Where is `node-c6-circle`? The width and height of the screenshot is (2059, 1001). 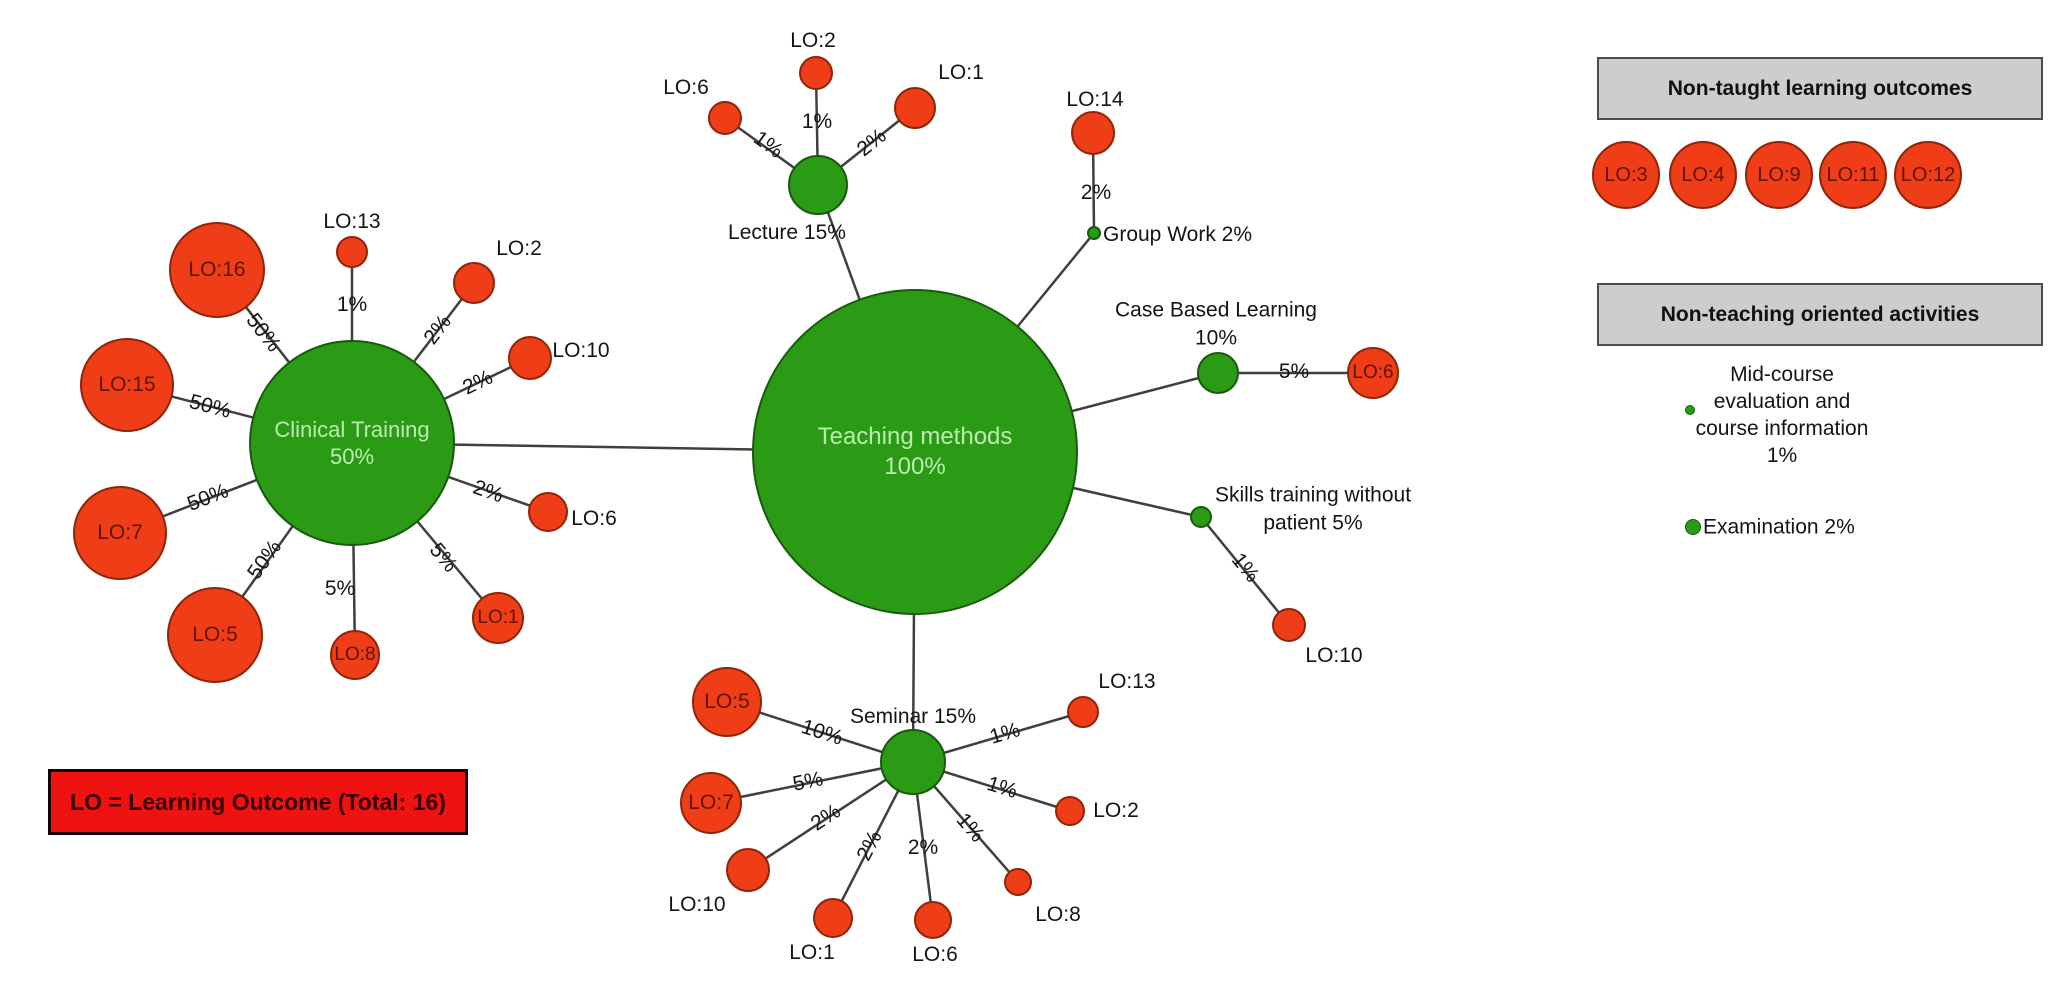
node-c6-circle is located at coordinates (548, 512).